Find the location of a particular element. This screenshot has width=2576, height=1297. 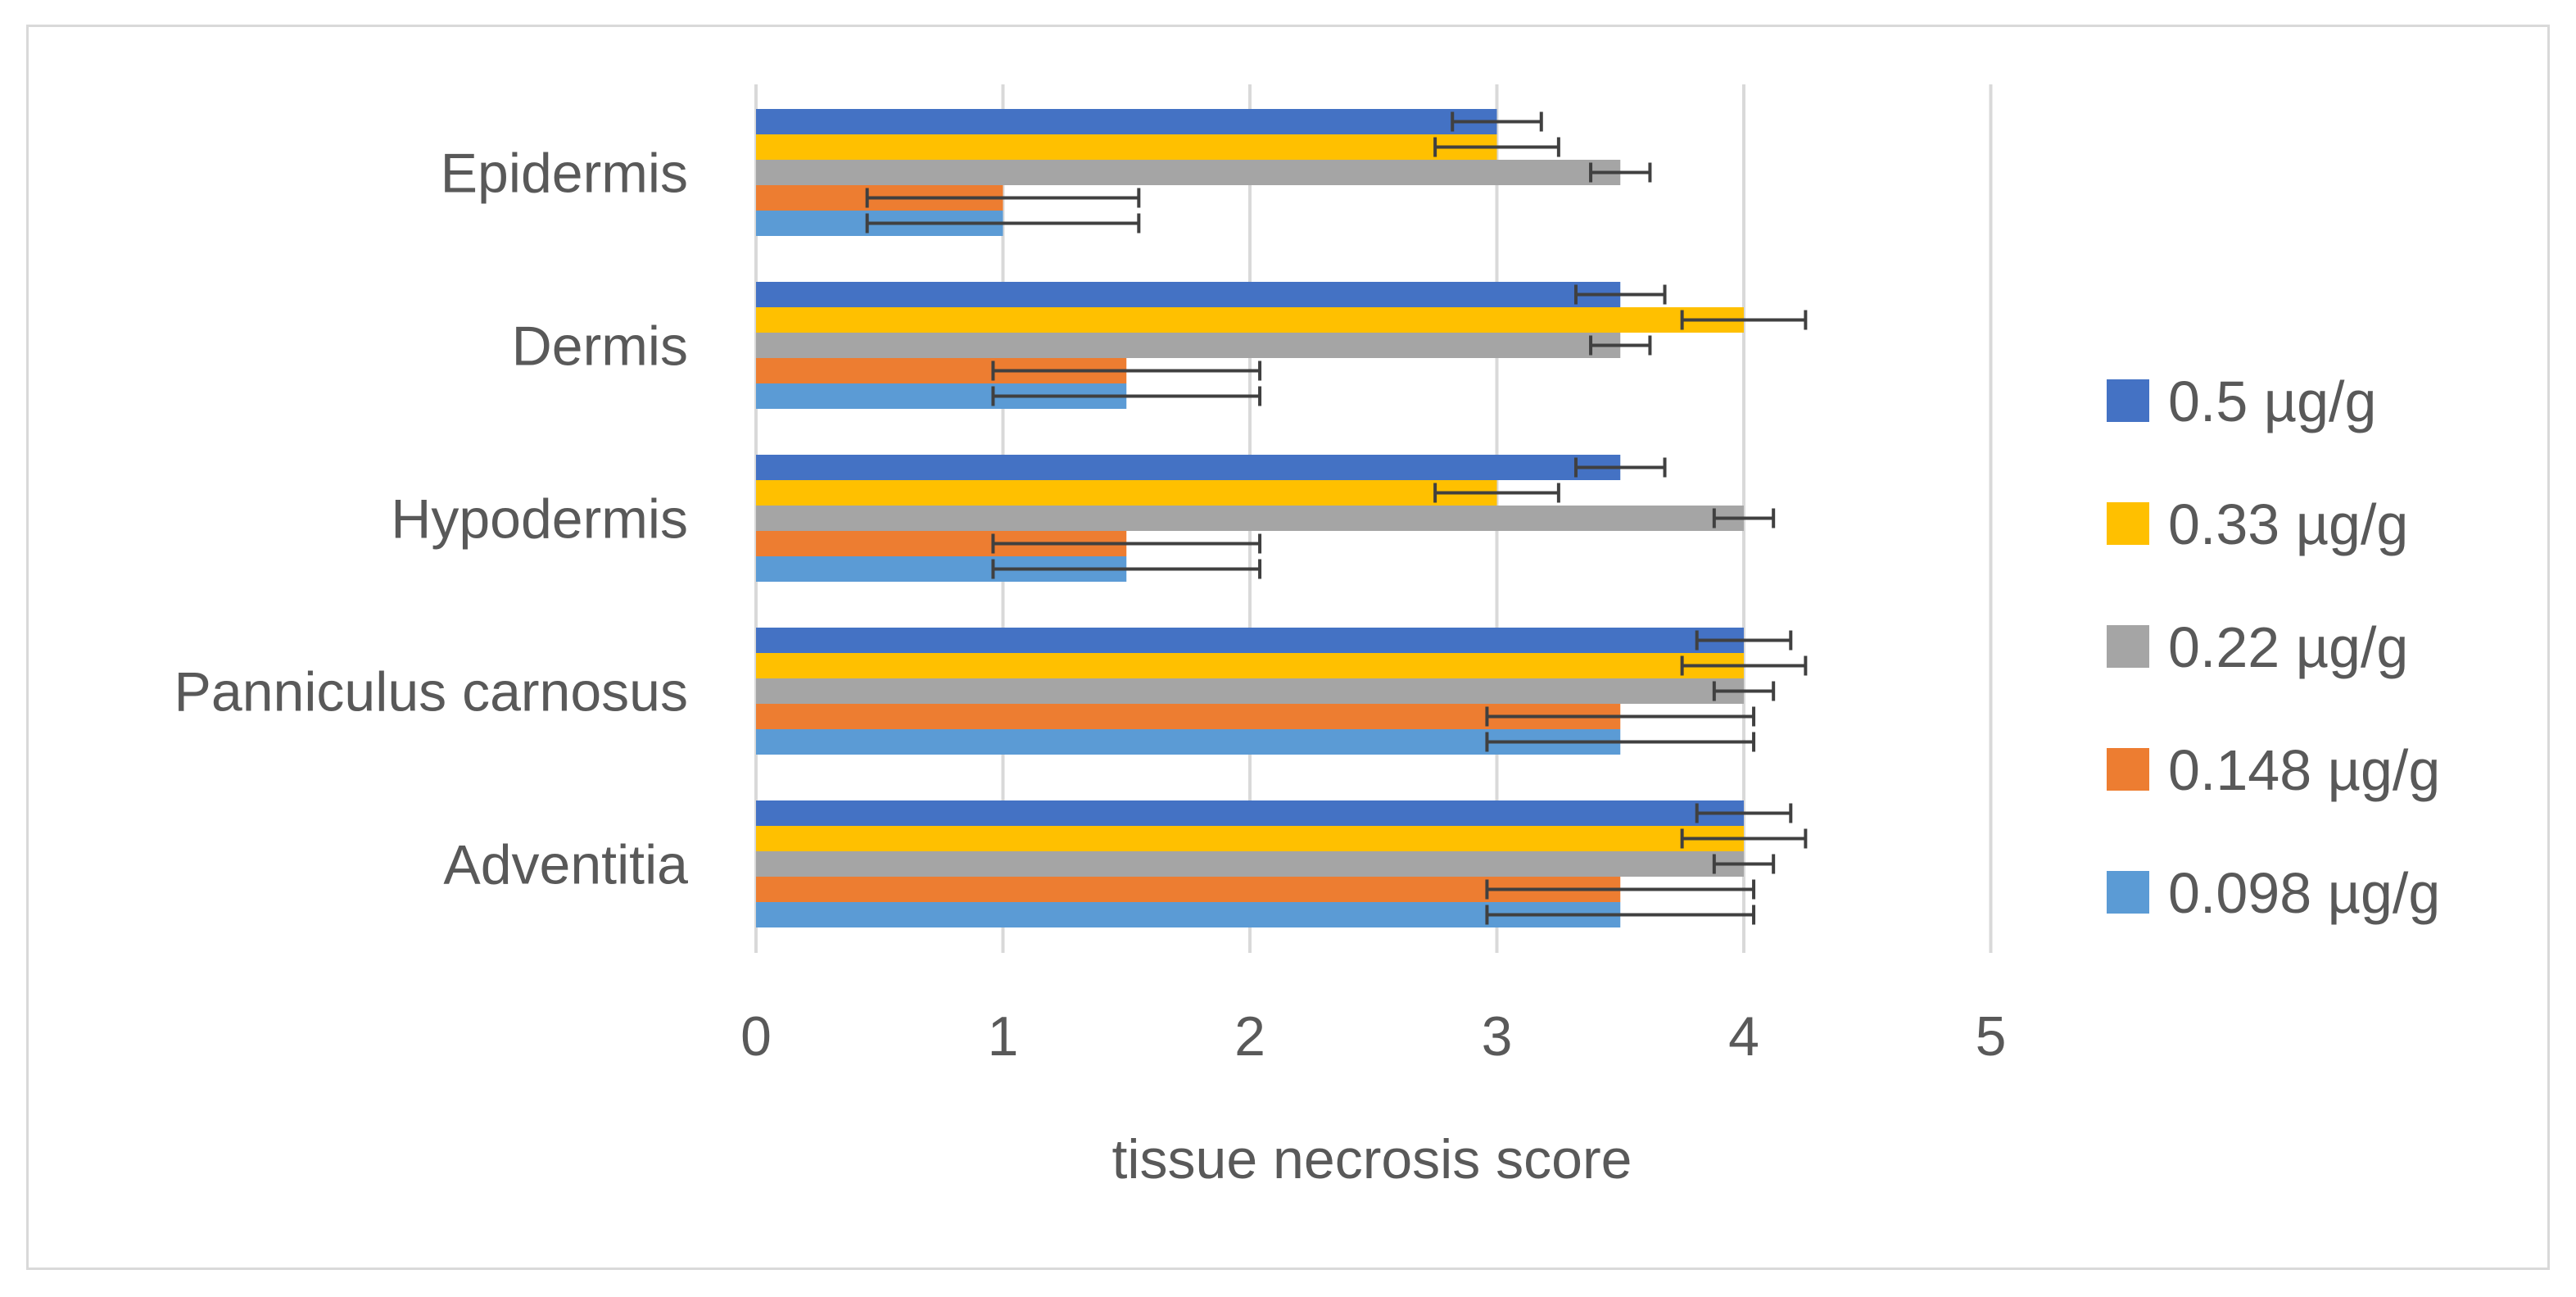

category-label: Adventitia is located at coordinates (565, 865).